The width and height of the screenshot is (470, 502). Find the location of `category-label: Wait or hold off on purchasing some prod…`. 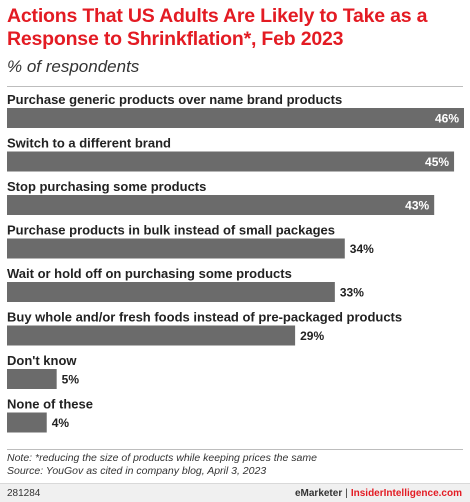

category-label: Wait or hold off on purchasing some prod… is located at coordinates (149, 273).